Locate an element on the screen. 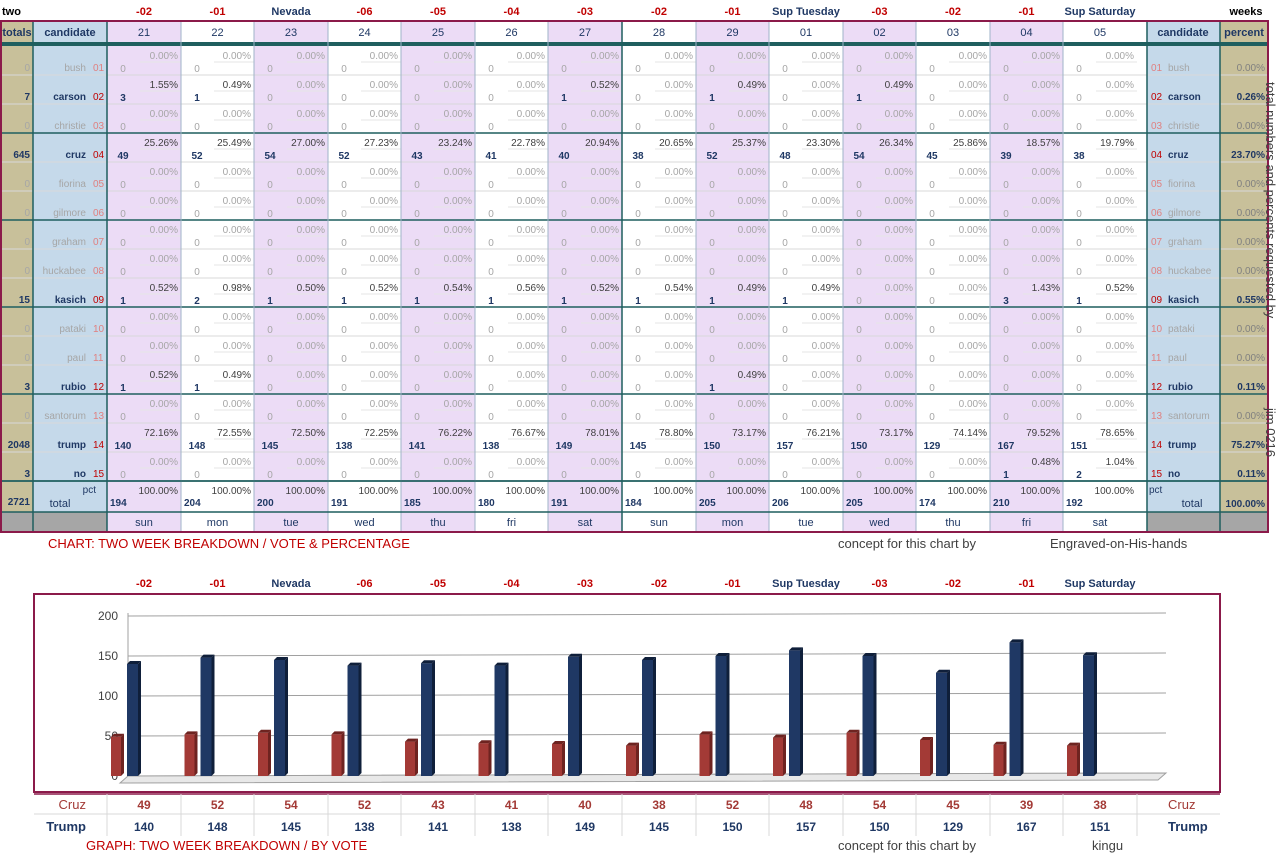 The width and height of the screenshot is (1288, 855). candidate-name-right: no is located at coordinates (1174, 474).